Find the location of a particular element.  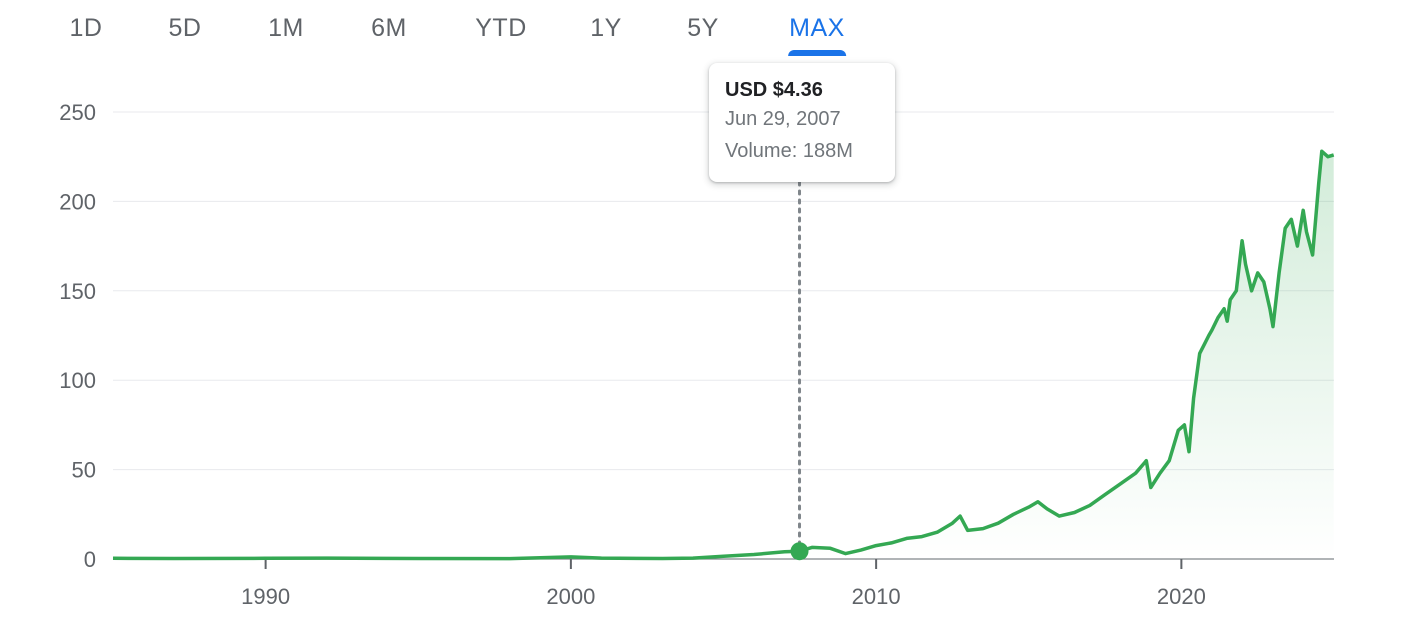

x-tick-label: 2010 is located at coordinates (876, 596).